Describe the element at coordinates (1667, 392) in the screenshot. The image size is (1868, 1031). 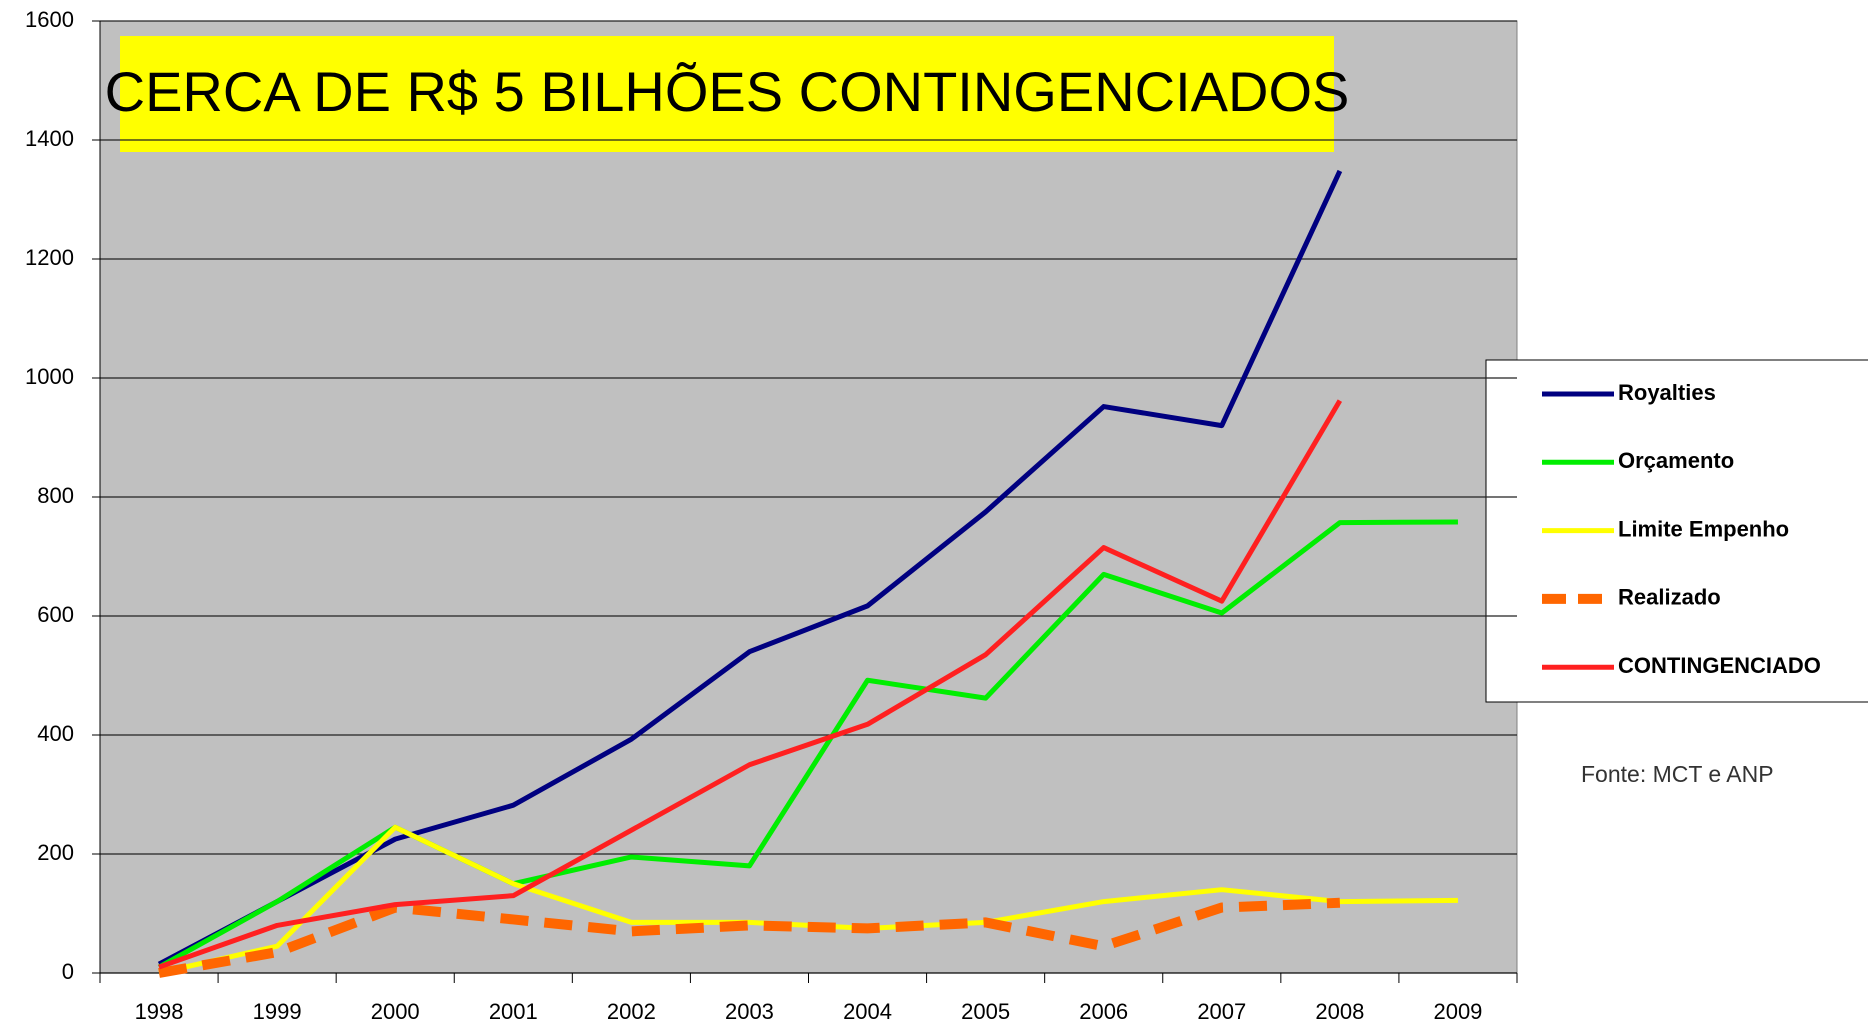
I see `legend-label: Royalties` at that location.